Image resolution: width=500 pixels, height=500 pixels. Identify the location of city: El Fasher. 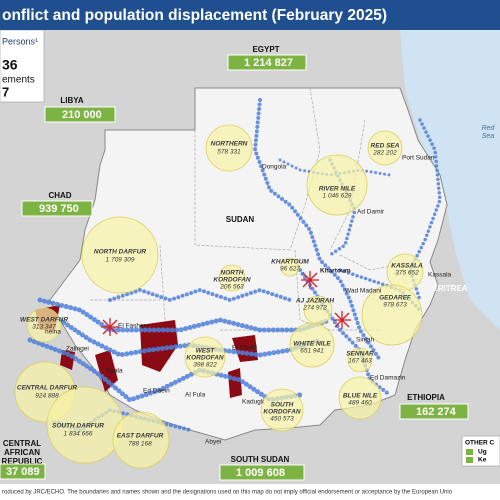
(132, 326).